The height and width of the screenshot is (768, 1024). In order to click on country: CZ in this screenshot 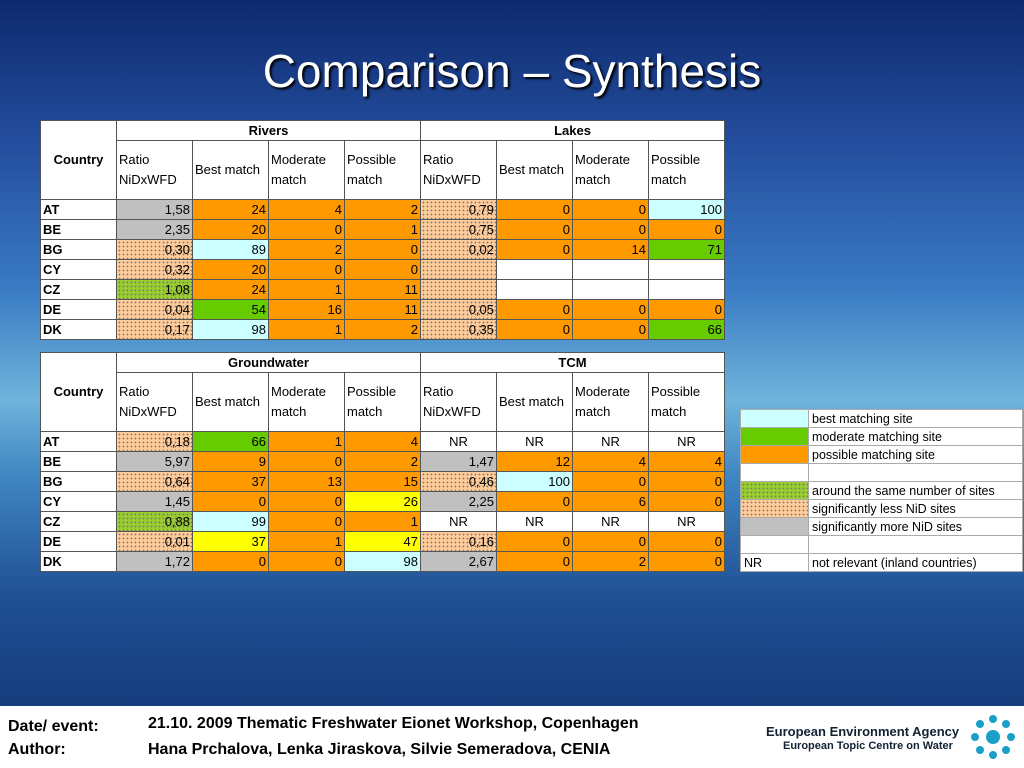, I will do `click(78, 521)`.